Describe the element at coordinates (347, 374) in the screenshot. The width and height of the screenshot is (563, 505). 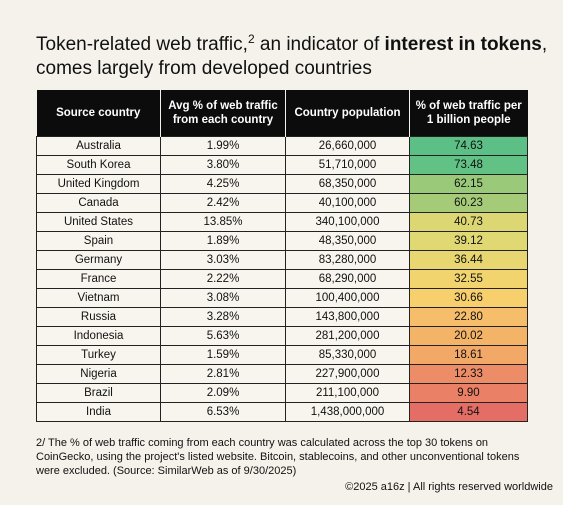
I see `cell-population: 227,900,000` at that location.